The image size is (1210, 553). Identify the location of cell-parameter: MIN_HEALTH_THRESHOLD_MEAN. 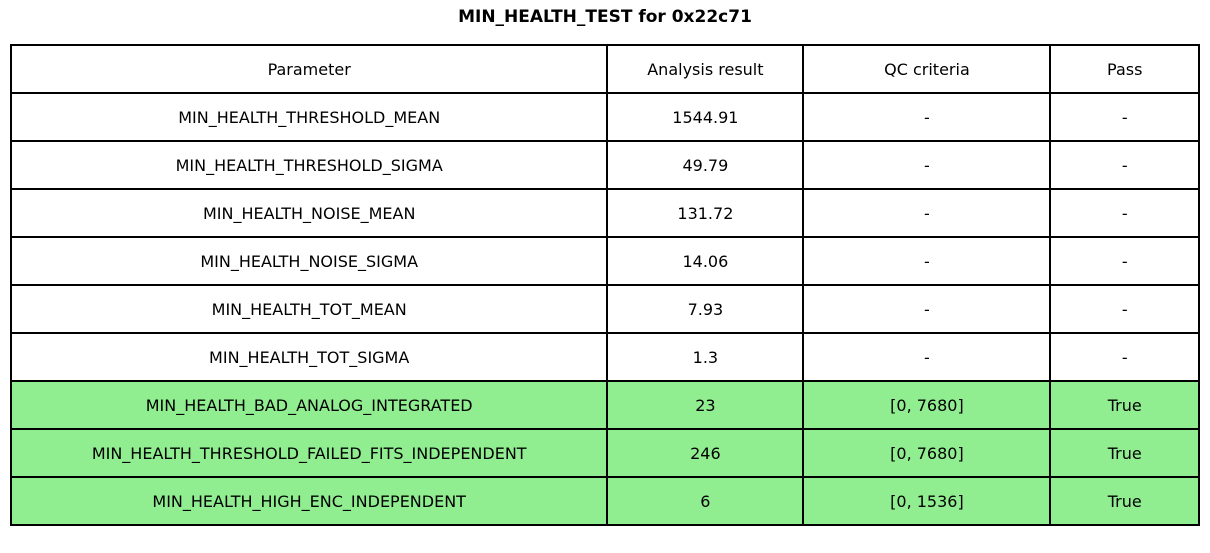
(309, 117).